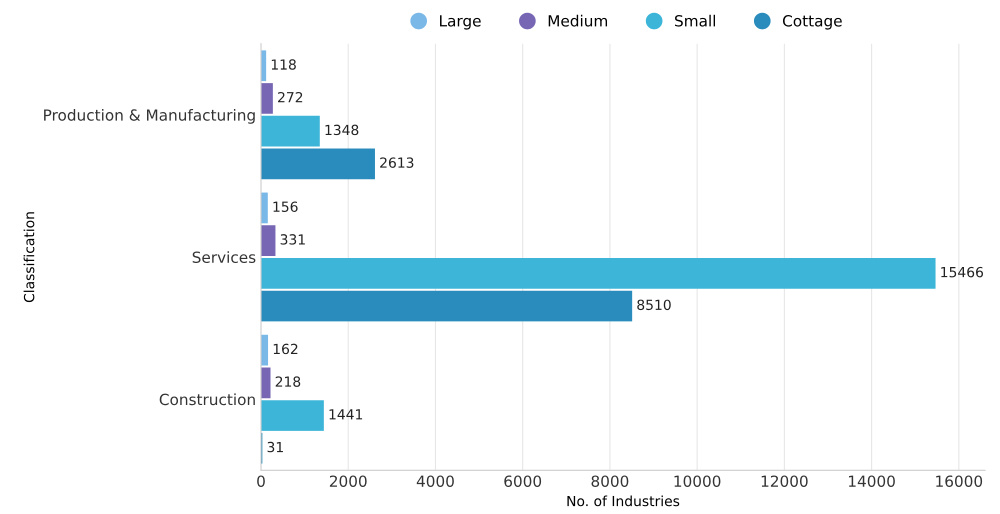 This screenshot has width=1000, height=514. What do you see at coordinates (348, 481) in the screenshot?
I see `x-tick-label: 2000` at bounding box center [348, 481].